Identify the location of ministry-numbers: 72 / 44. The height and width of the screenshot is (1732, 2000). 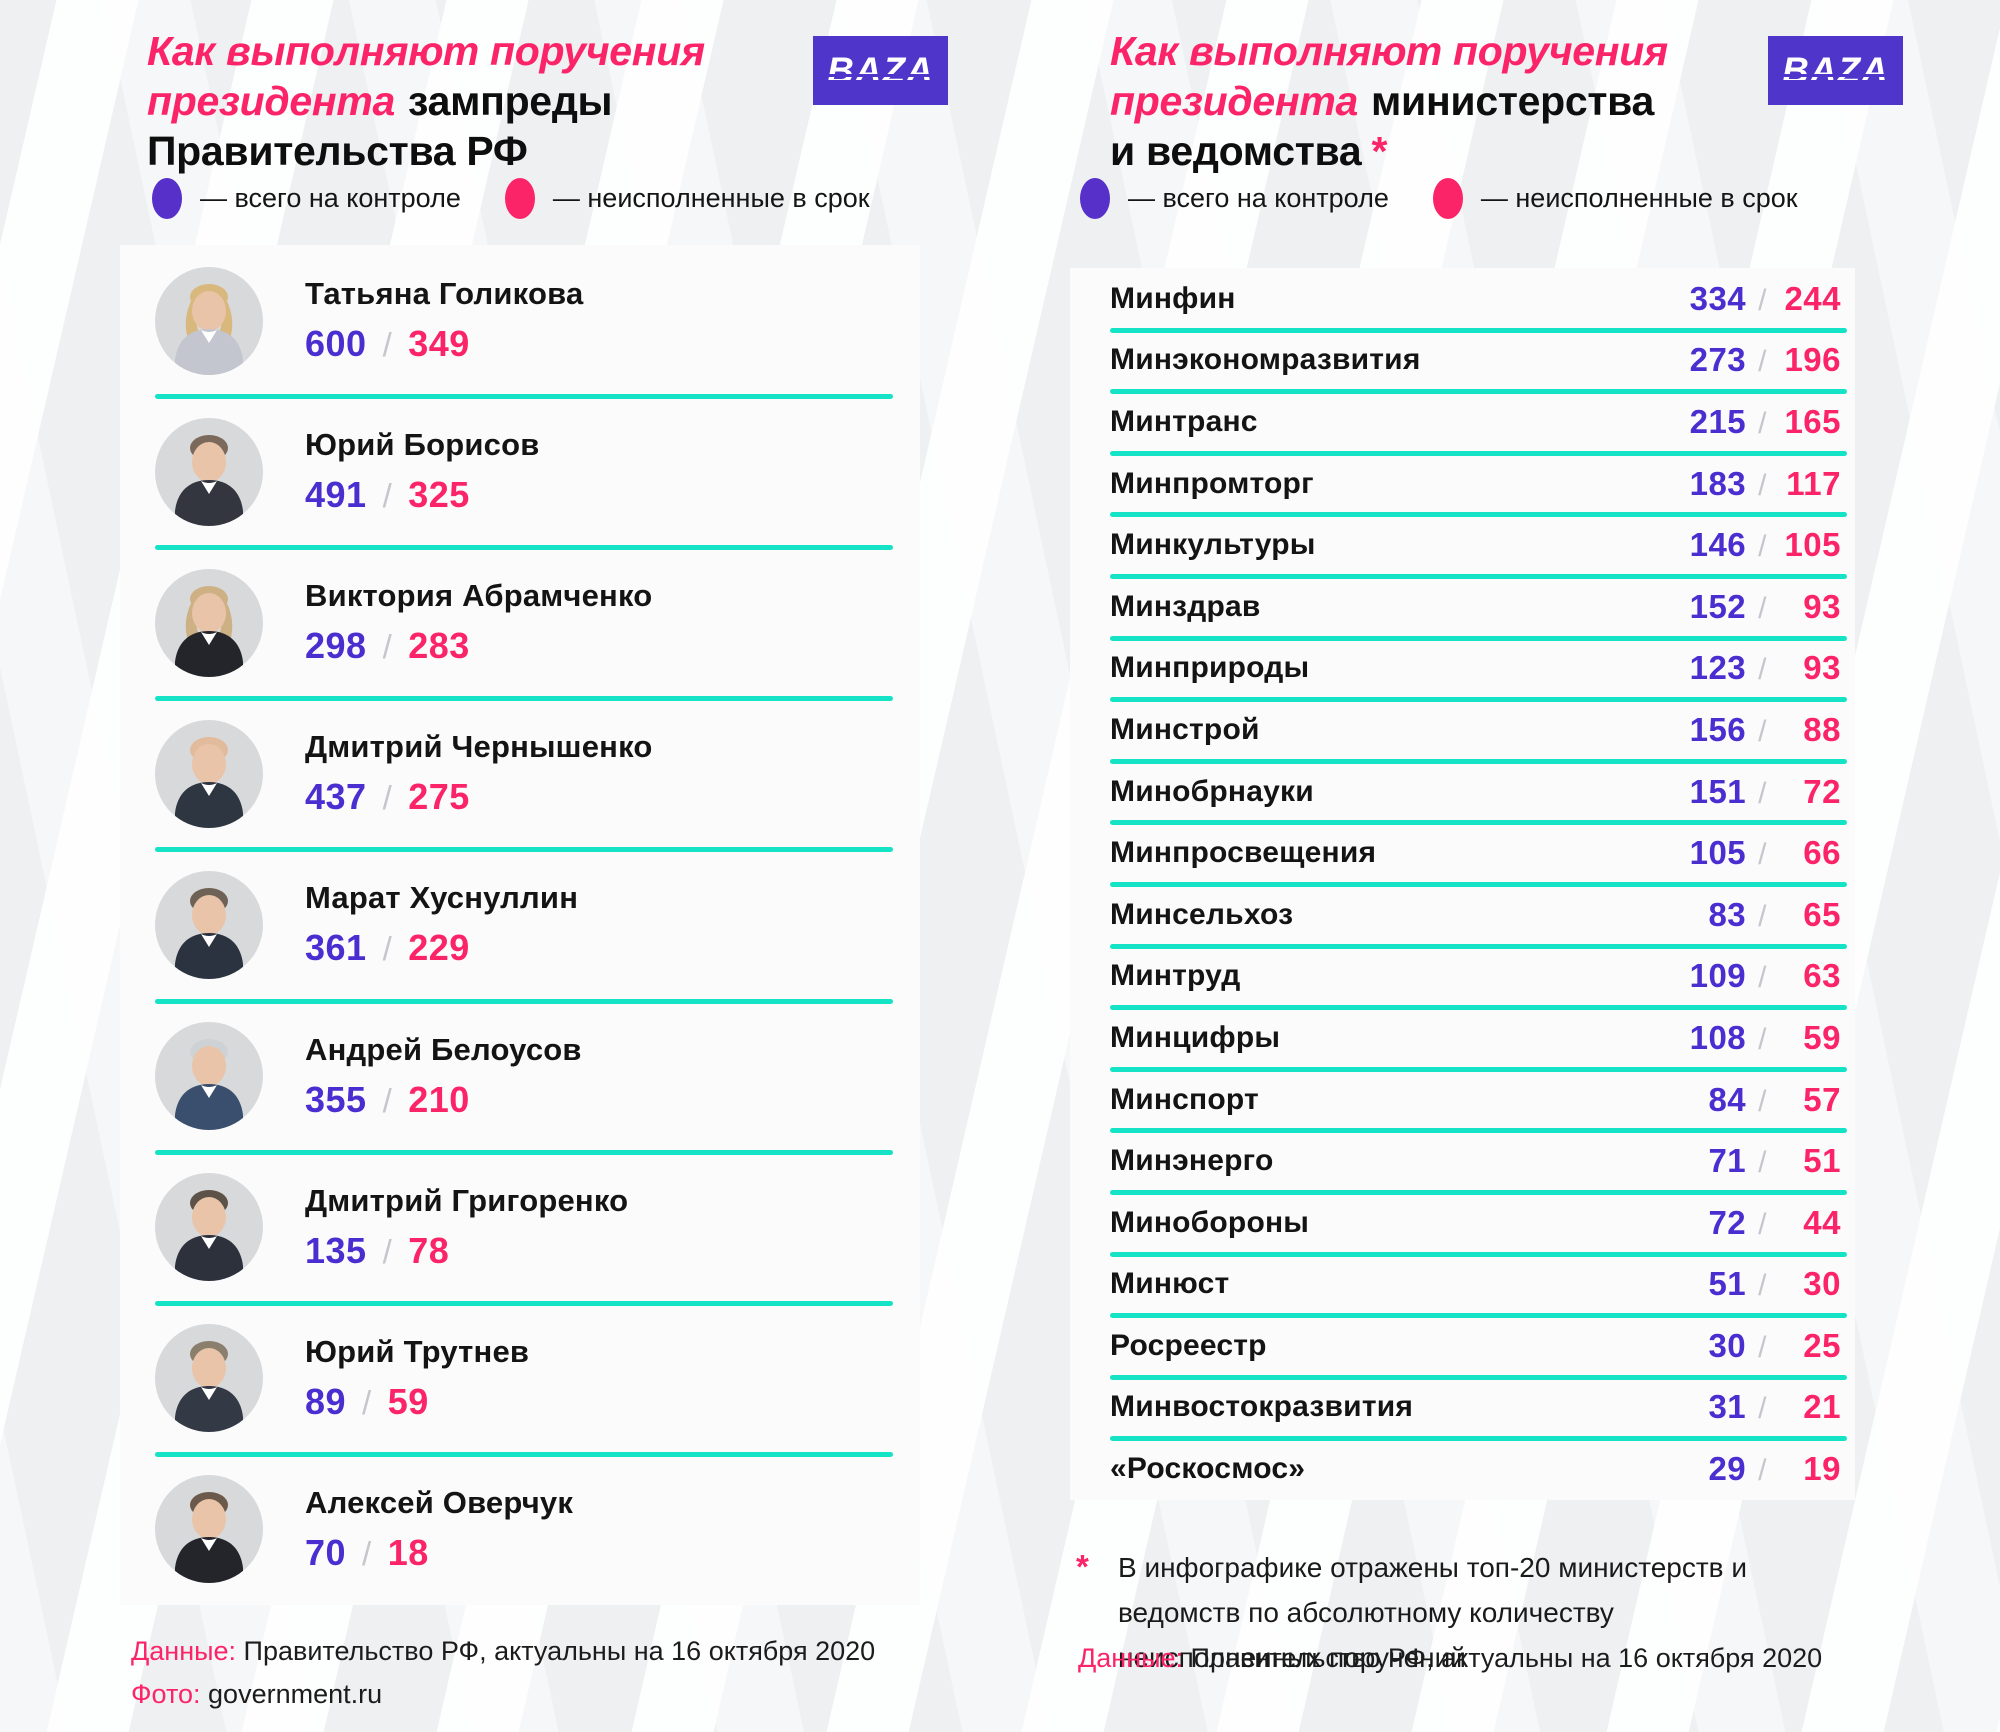
(1753, 1223).